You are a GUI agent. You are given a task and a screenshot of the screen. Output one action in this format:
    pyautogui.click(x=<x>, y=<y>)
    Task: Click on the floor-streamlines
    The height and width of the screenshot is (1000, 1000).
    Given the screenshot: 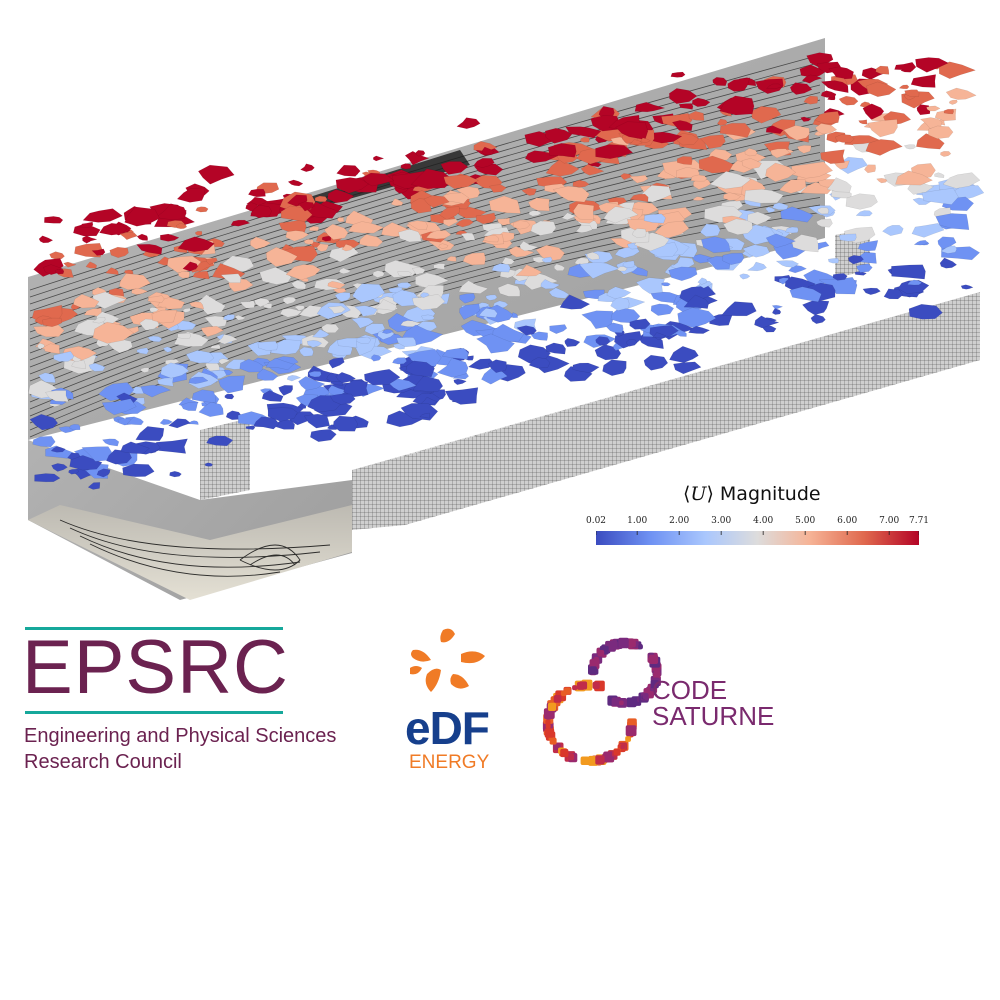 What is the action you would take?
    pyautogui.click(x=195, y=548)
    